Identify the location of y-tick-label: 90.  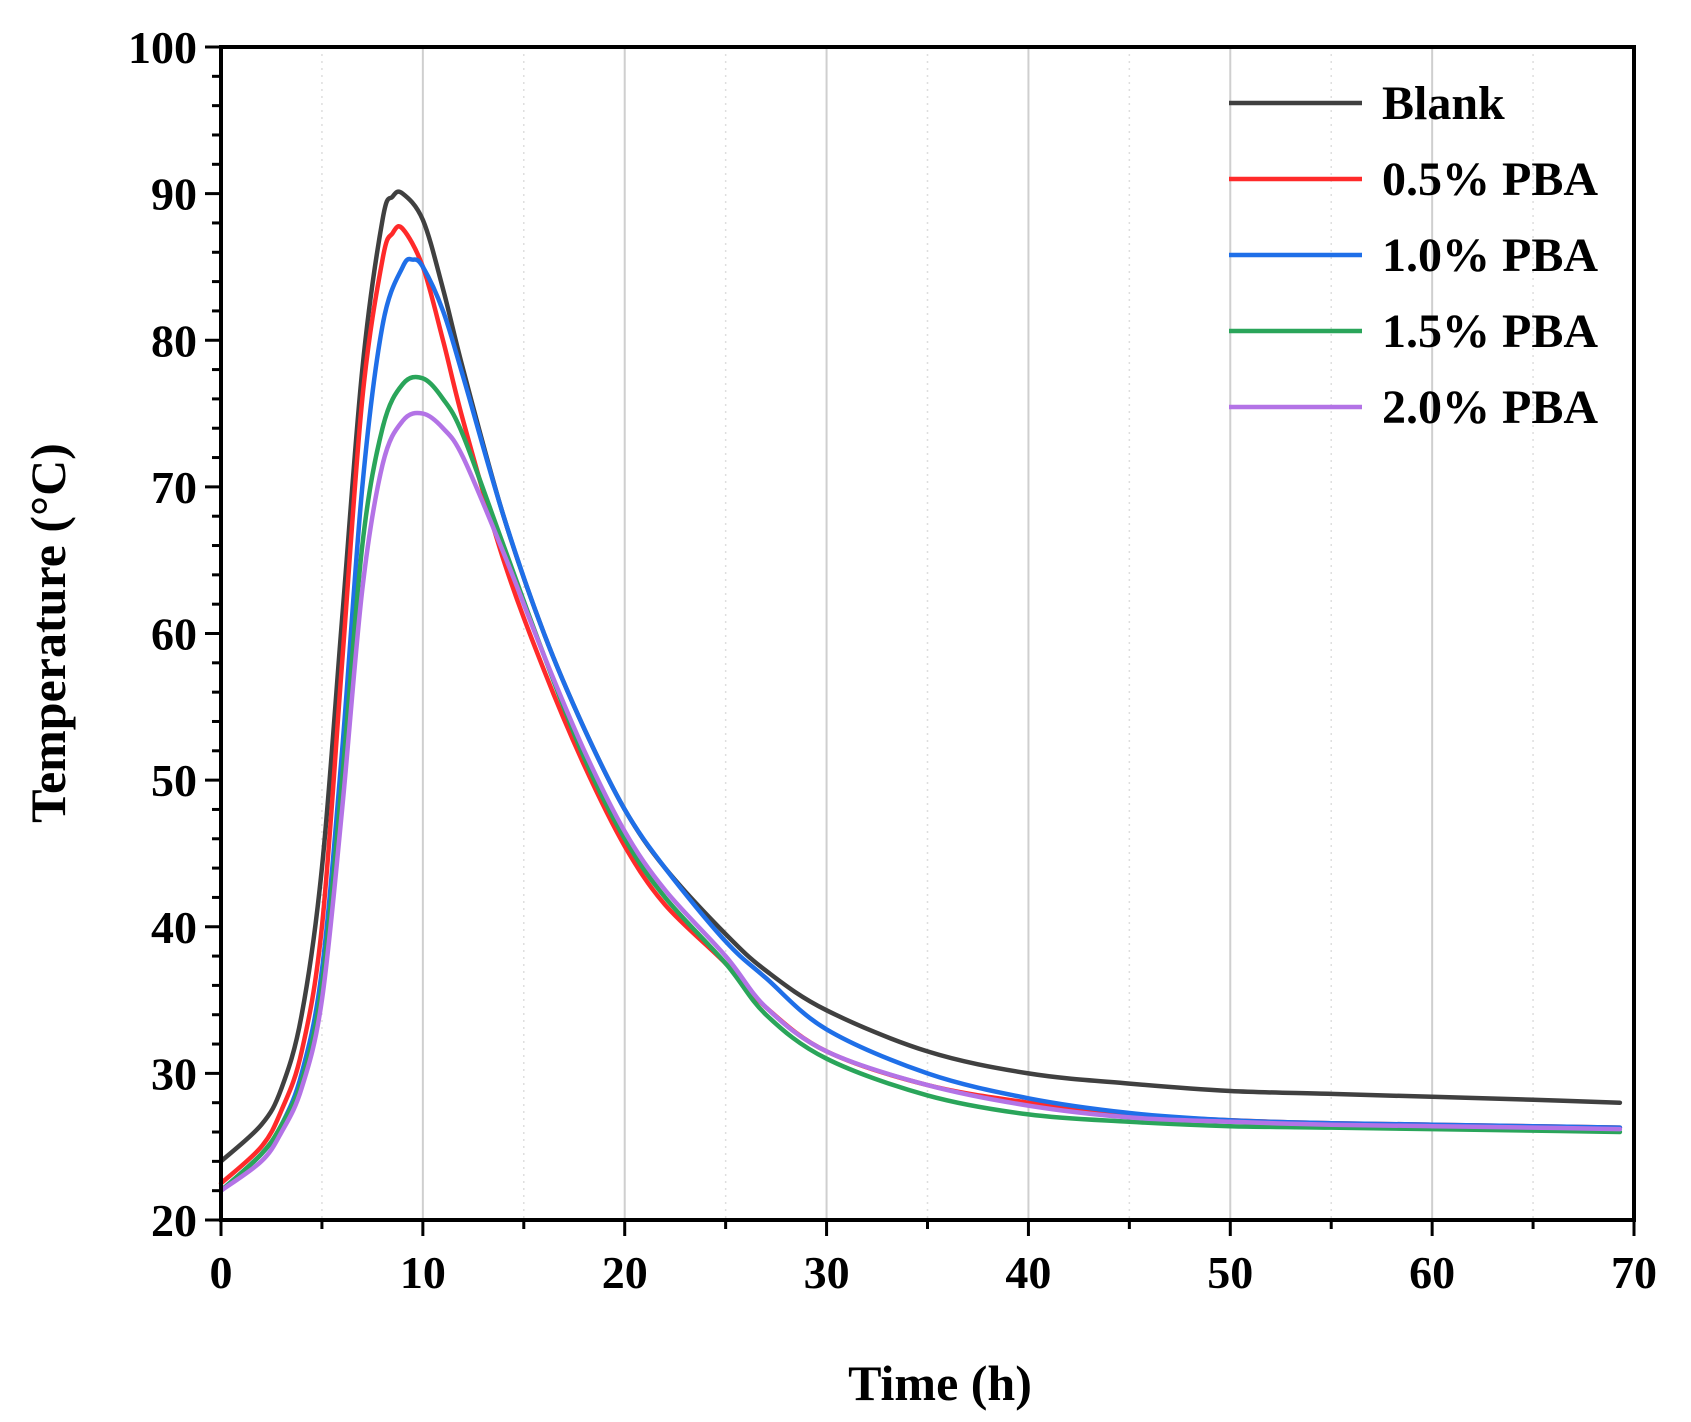
(174, 194).